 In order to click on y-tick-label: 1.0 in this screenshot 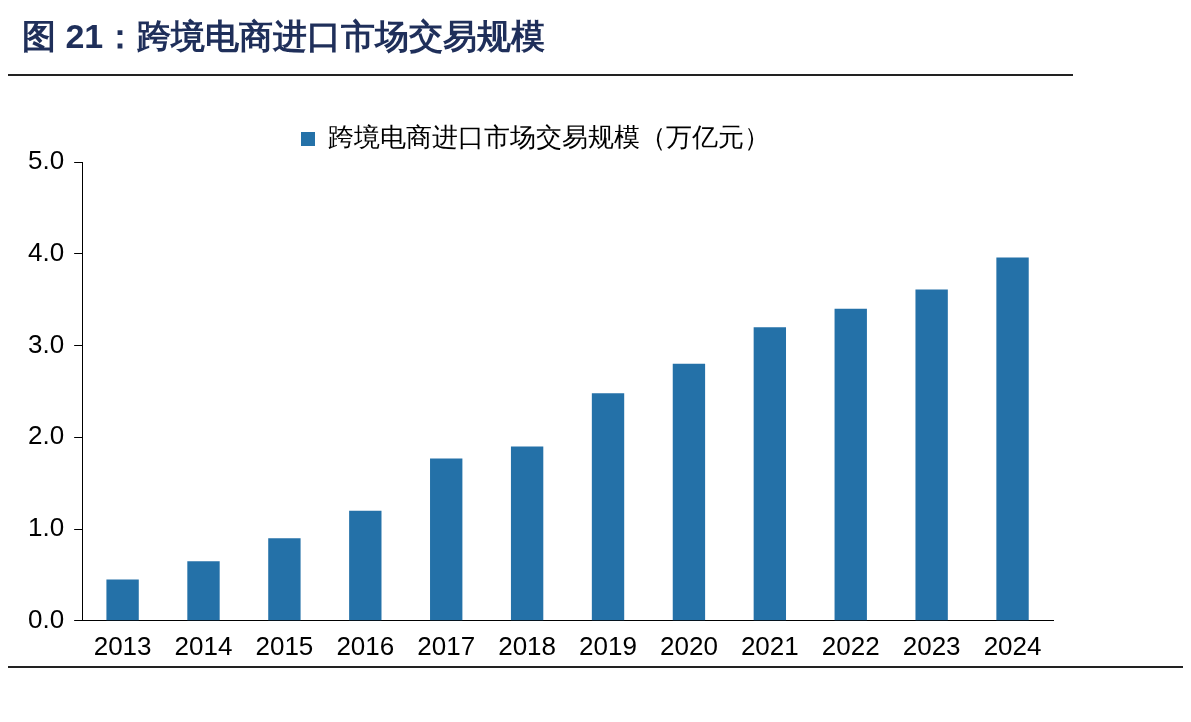, I will do `click(46, 527)`.